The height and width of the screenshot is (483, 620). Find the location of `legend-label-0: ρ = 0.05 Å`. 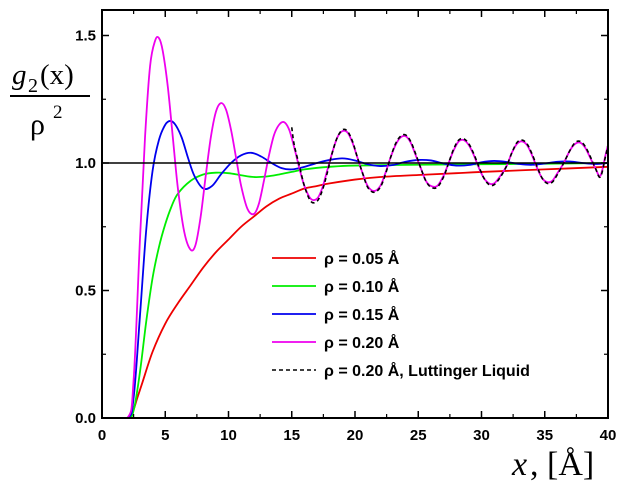

legend-label-0: ρ = 0.05 Å is located at coordinates (362, 258).